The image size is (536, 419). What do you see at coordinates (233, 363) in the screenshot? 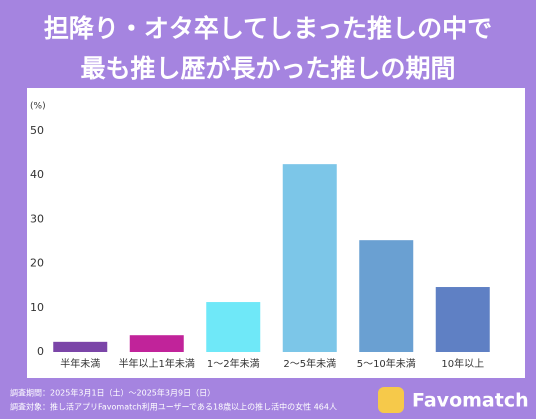
I see `x-tick-label: 1～2年未満` at bounding box center [233, 363].